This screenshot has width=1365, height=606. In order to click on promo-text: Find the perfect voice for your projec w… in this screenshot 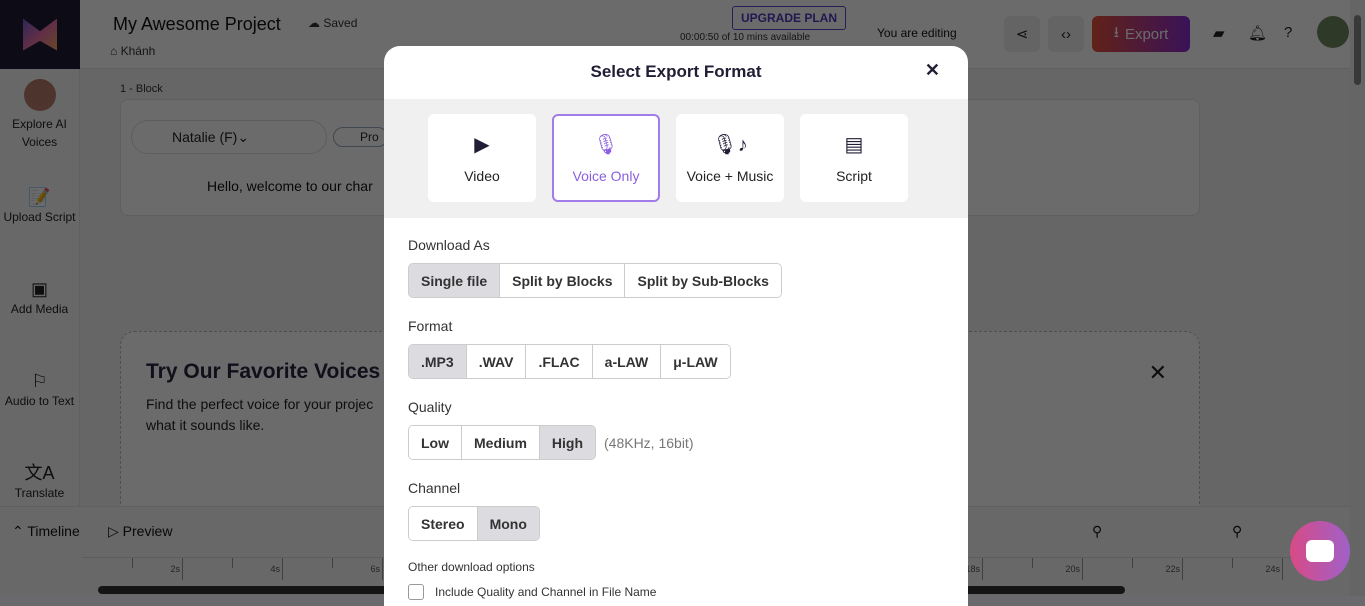, I will do `click(260, 414)`.